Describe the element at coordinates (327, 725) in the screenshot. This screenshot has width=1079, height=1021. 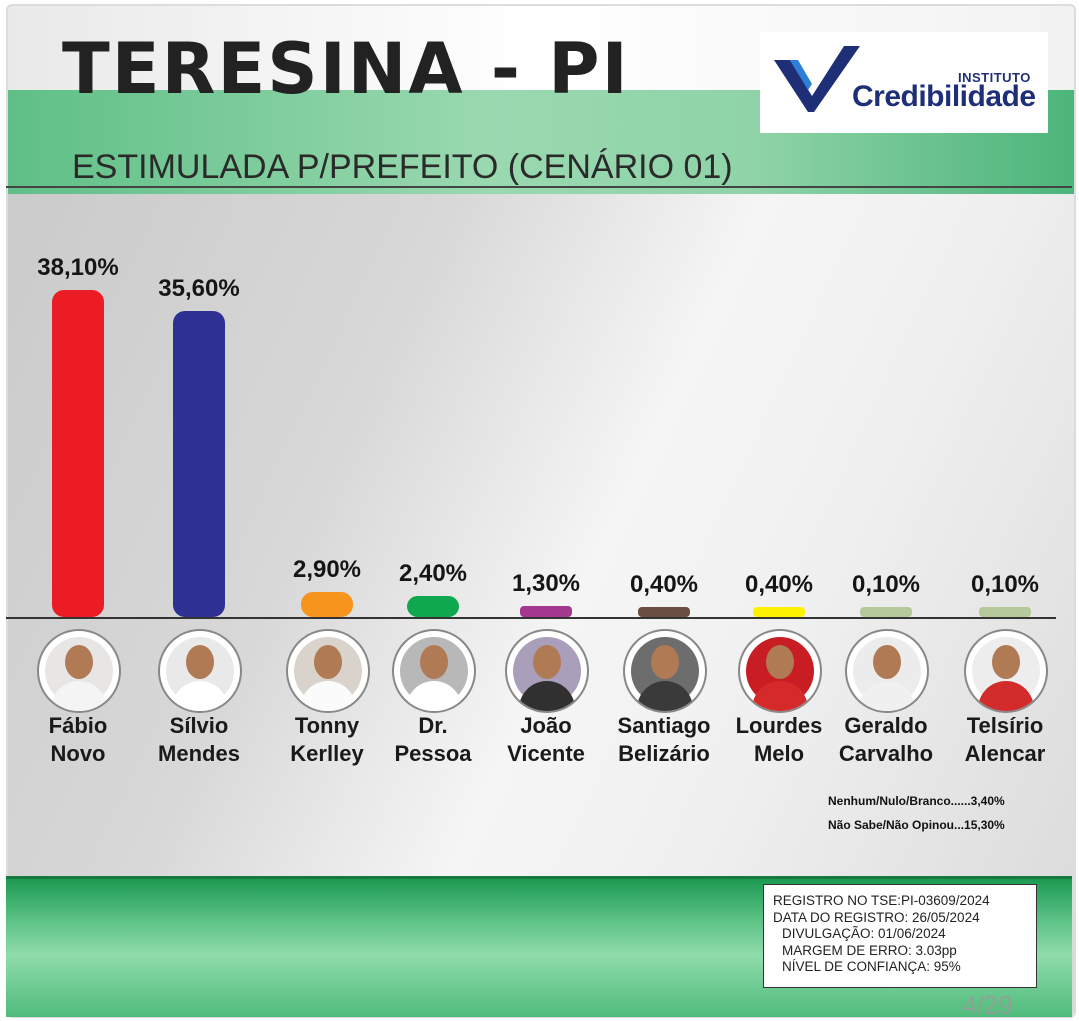
I see `candidate-first-name: Tonny` at that location.